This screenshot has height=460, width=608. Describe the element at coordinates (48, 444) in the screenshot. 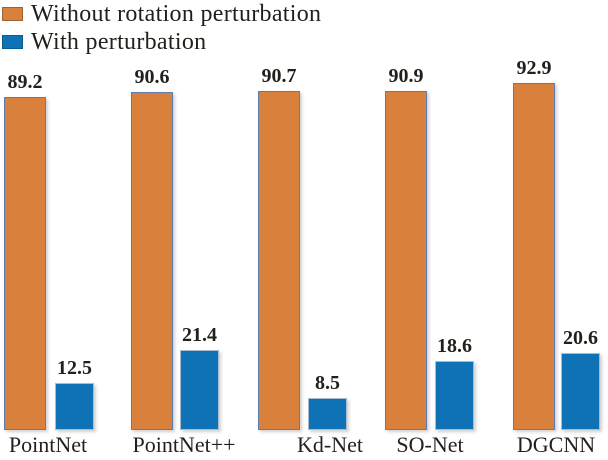

I see `category-label: PointNet` at that location.